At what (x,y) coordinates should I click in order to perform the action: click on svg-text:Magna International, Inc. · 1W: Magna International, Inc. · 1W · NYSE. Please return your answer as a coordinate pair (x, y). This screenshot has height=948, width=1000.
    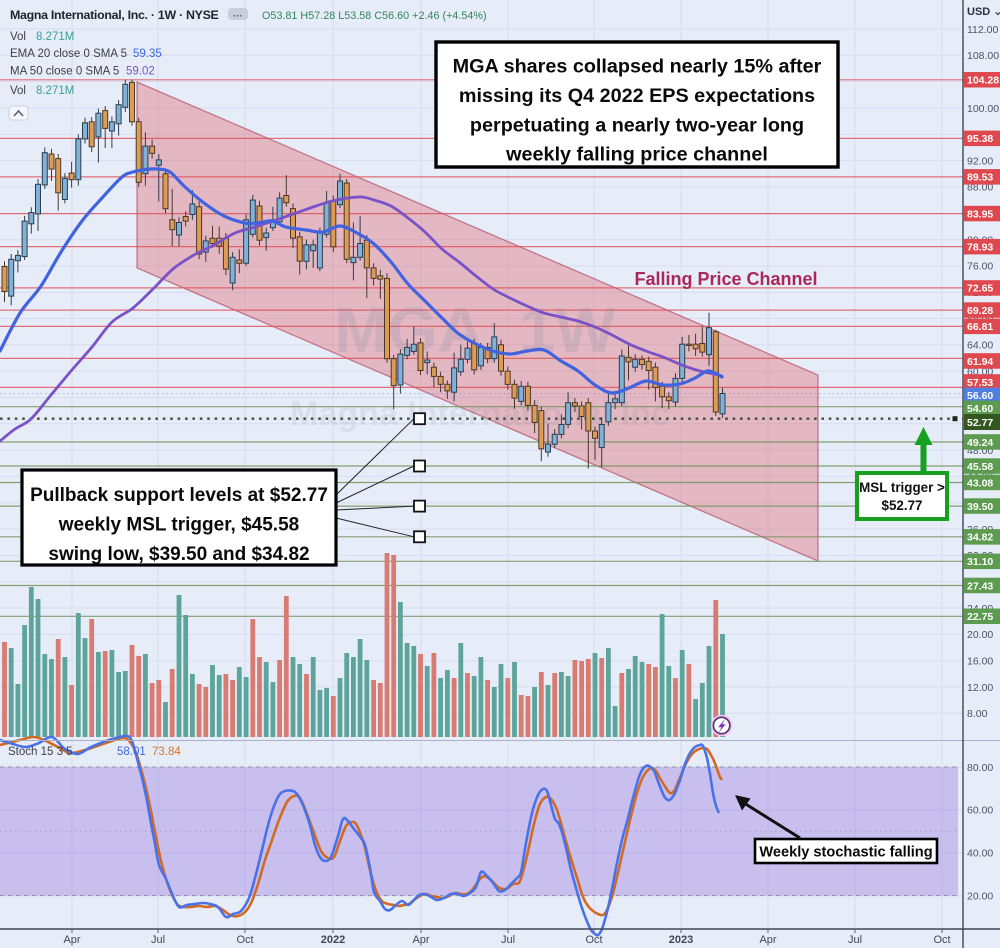
    Looking at the image, I should click on (114, 15).